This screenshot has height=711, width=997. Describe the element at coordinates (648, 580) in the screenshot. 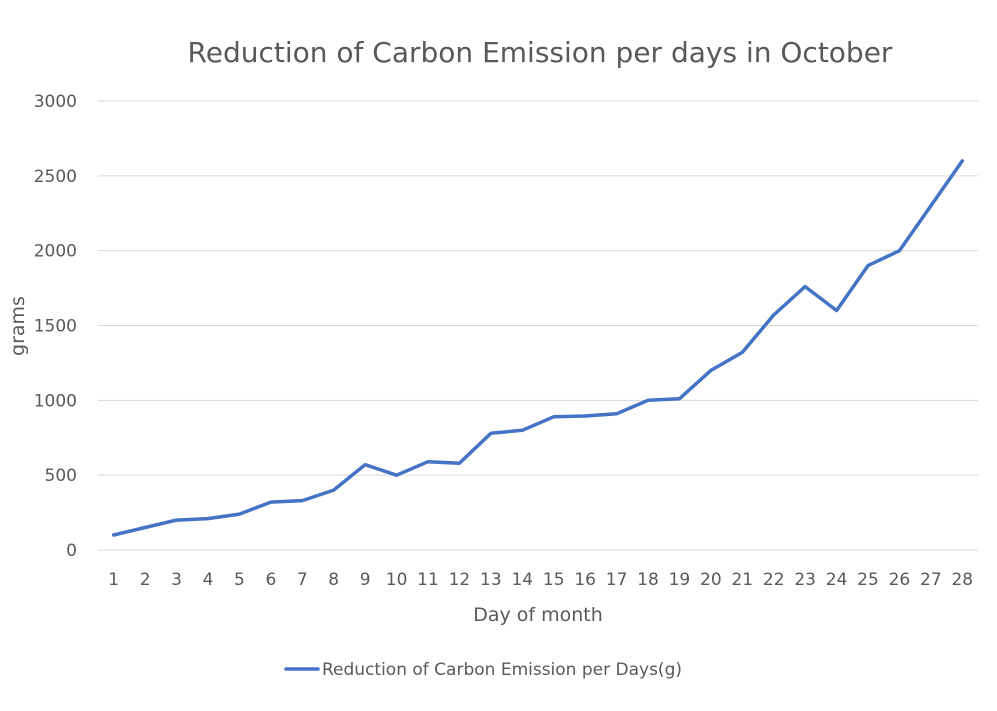

I see `x-tick-label: 18` at that location.